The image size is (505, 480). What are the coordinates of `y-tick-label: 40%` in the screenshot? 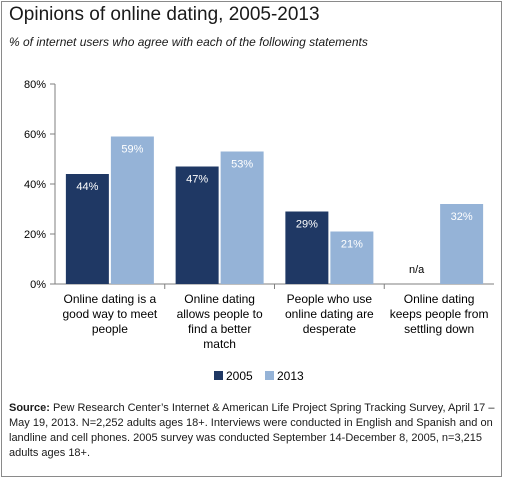 It's located at (35, 185).